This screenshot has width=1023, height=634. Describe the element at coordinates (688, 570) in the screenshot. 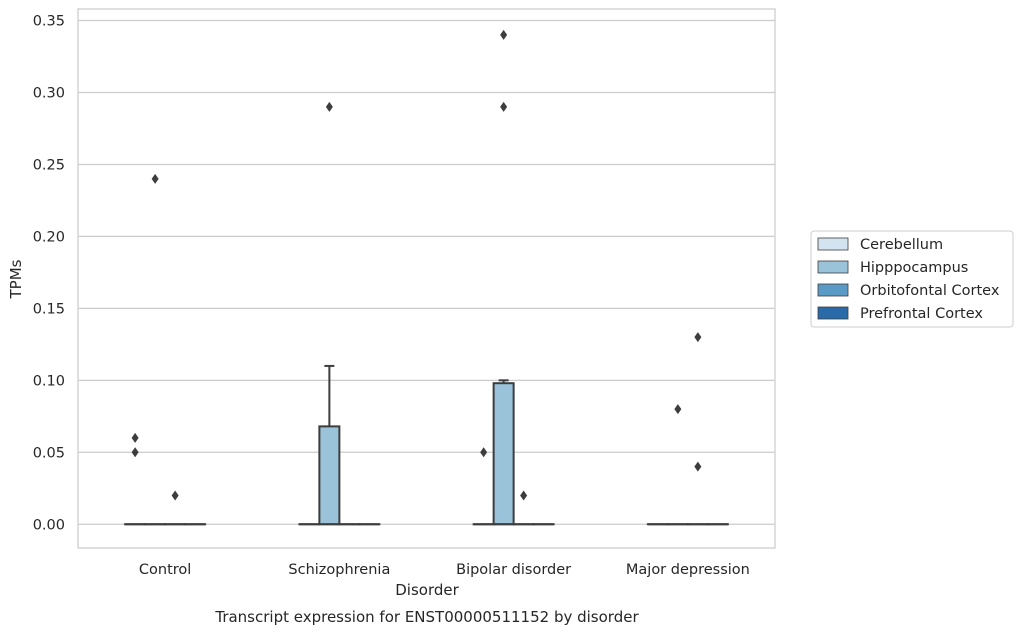

I see `x-tick-label: Major depression` at that location.